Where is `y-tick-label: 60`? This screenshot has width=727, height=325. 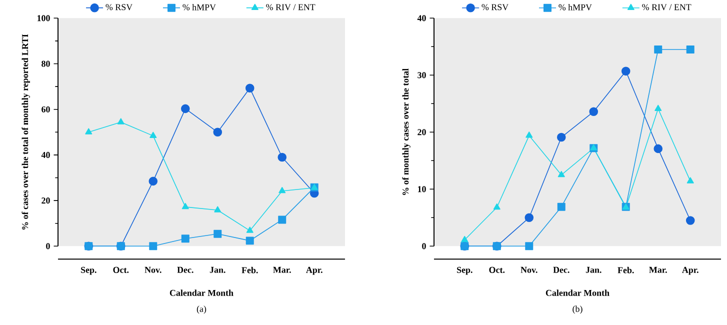 y-tick-label: 60 is located at coordinates (46, 109).